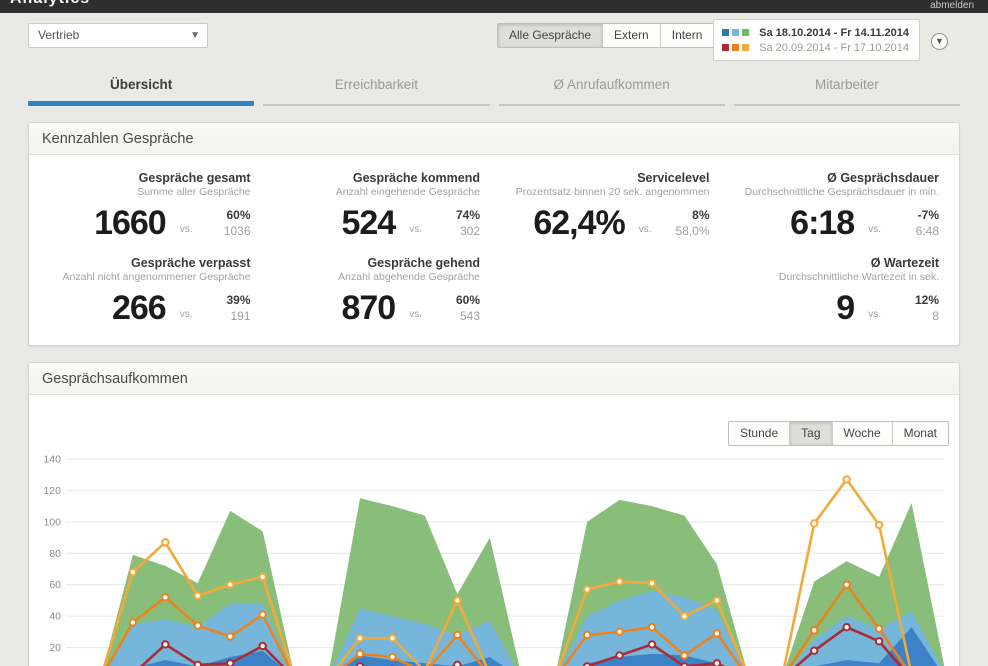 Image resolution: width=988 pixels, height=666 pixels. Describe the element at coordinates (156, 277) in the screenshot. I see `kpi-subtitle: Anzahl nicht angenommener Gespräche` at that location.